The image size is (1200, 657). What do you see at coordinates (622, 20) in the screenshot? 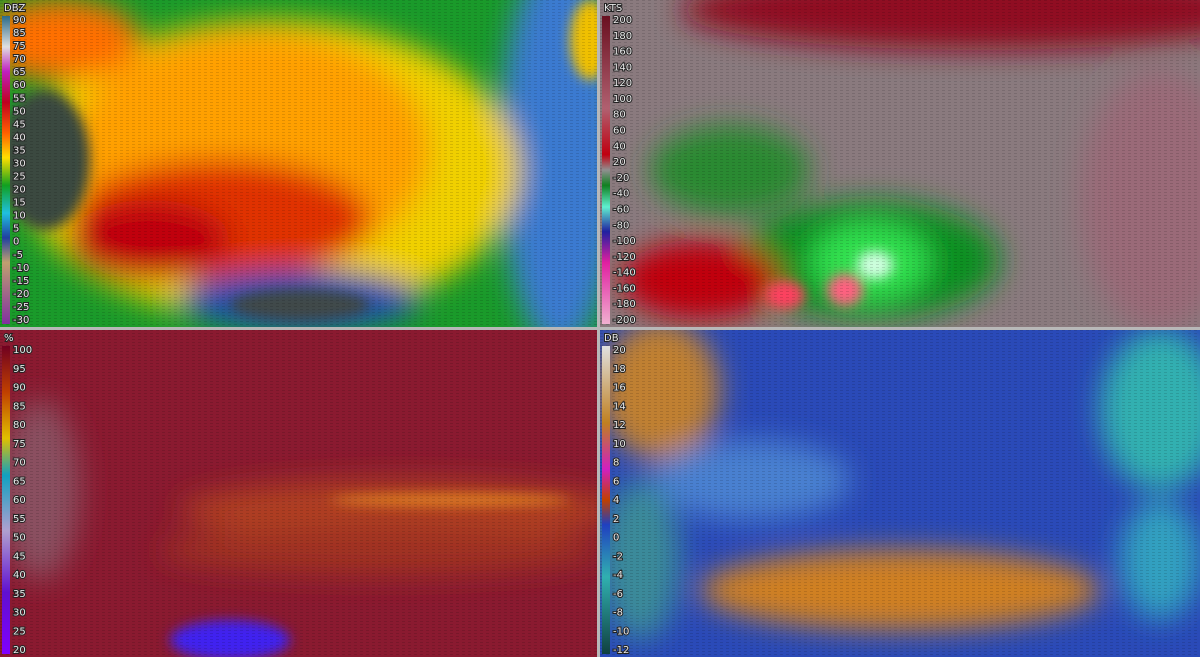
I see `scale-label: 200` at bounding box center [622, 20].